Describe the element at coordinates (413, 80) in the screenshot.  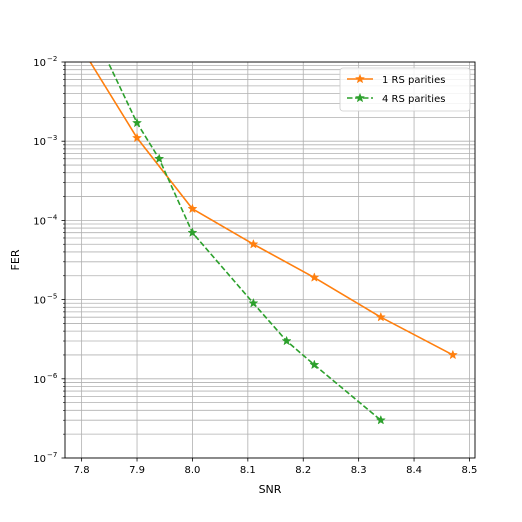
I see `legend-label: 1 RS parities` at that location.